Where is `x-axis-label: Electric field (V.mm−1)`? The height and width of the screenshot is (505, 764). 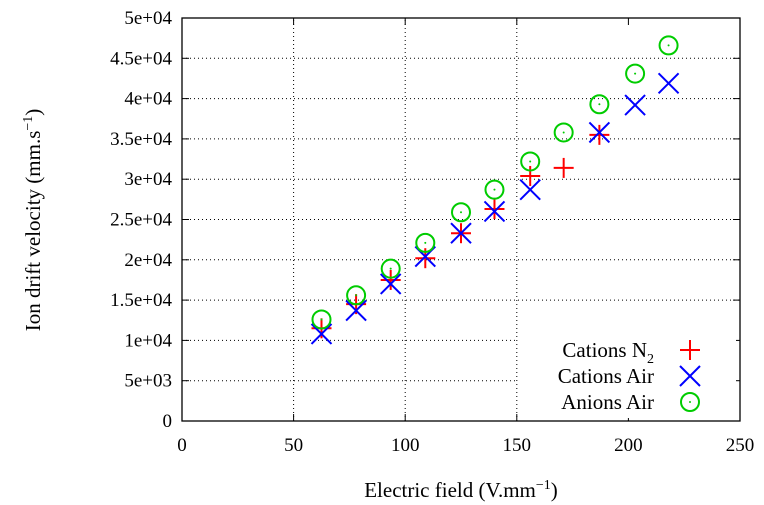 x-axis-label: Electric field (V.mm−1) is located at coordinates (461, 490).